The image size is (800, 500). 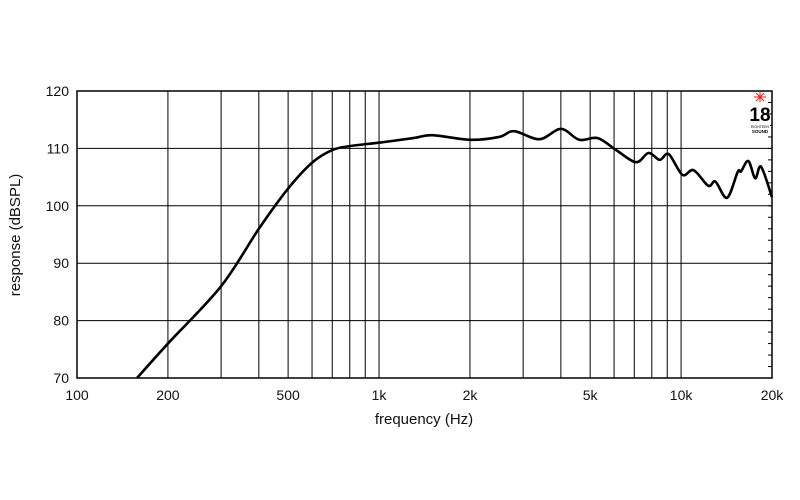 I want to click on y-tick-label: 90, so click(x=61, y=263).